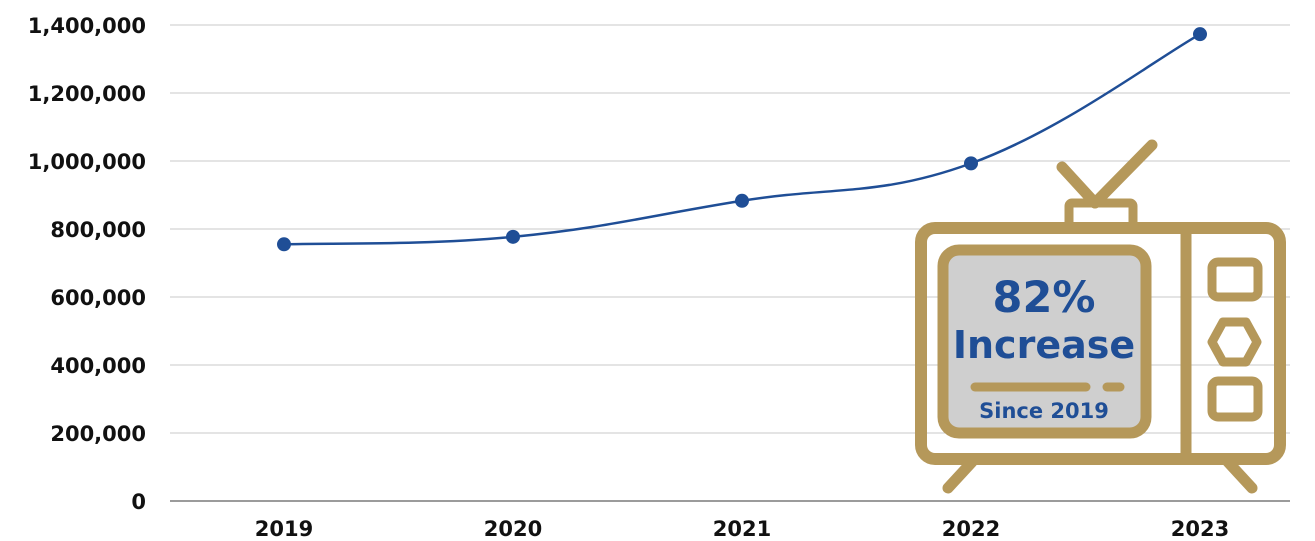 The width and height of the screenshot is (1315, 541). I want to click on tv-knob-top, so click(1235, 279).